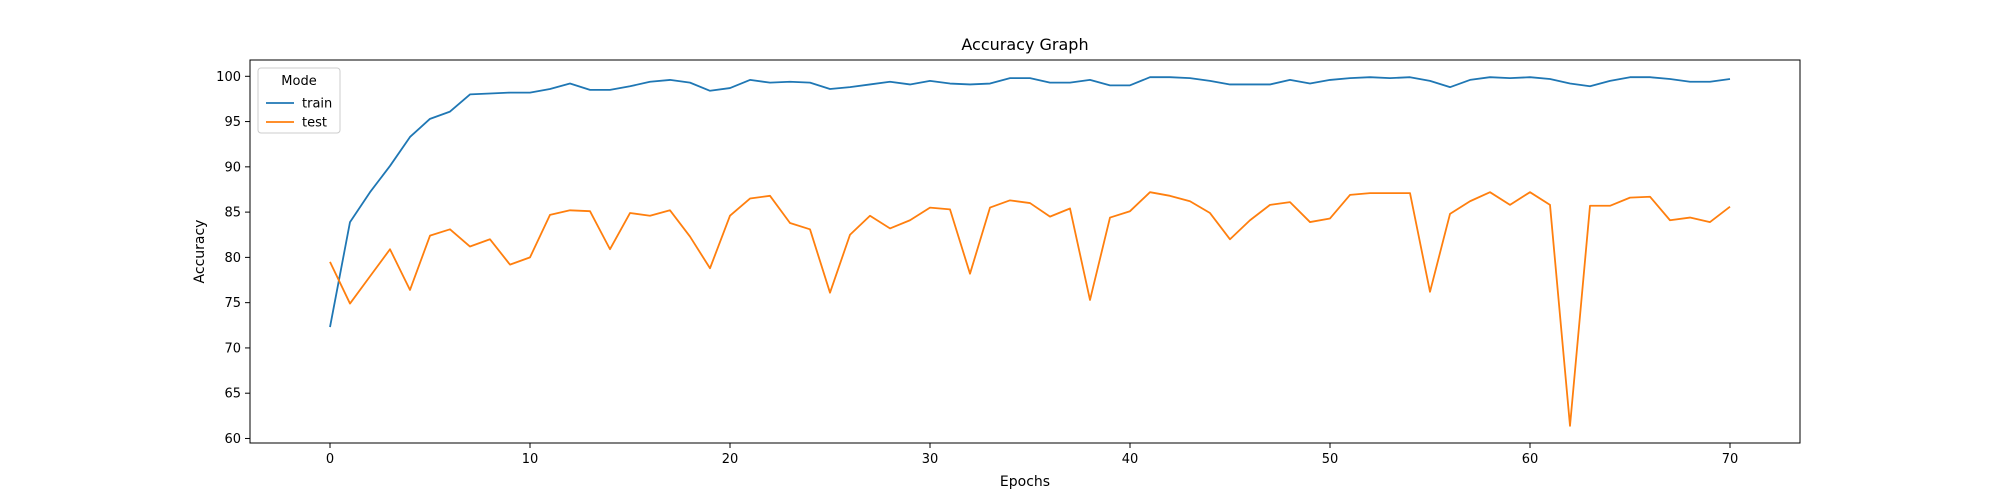  Describe the element at coordinates (228, 77) in the screenshot. I see `y-tick-label: 100` at that location.